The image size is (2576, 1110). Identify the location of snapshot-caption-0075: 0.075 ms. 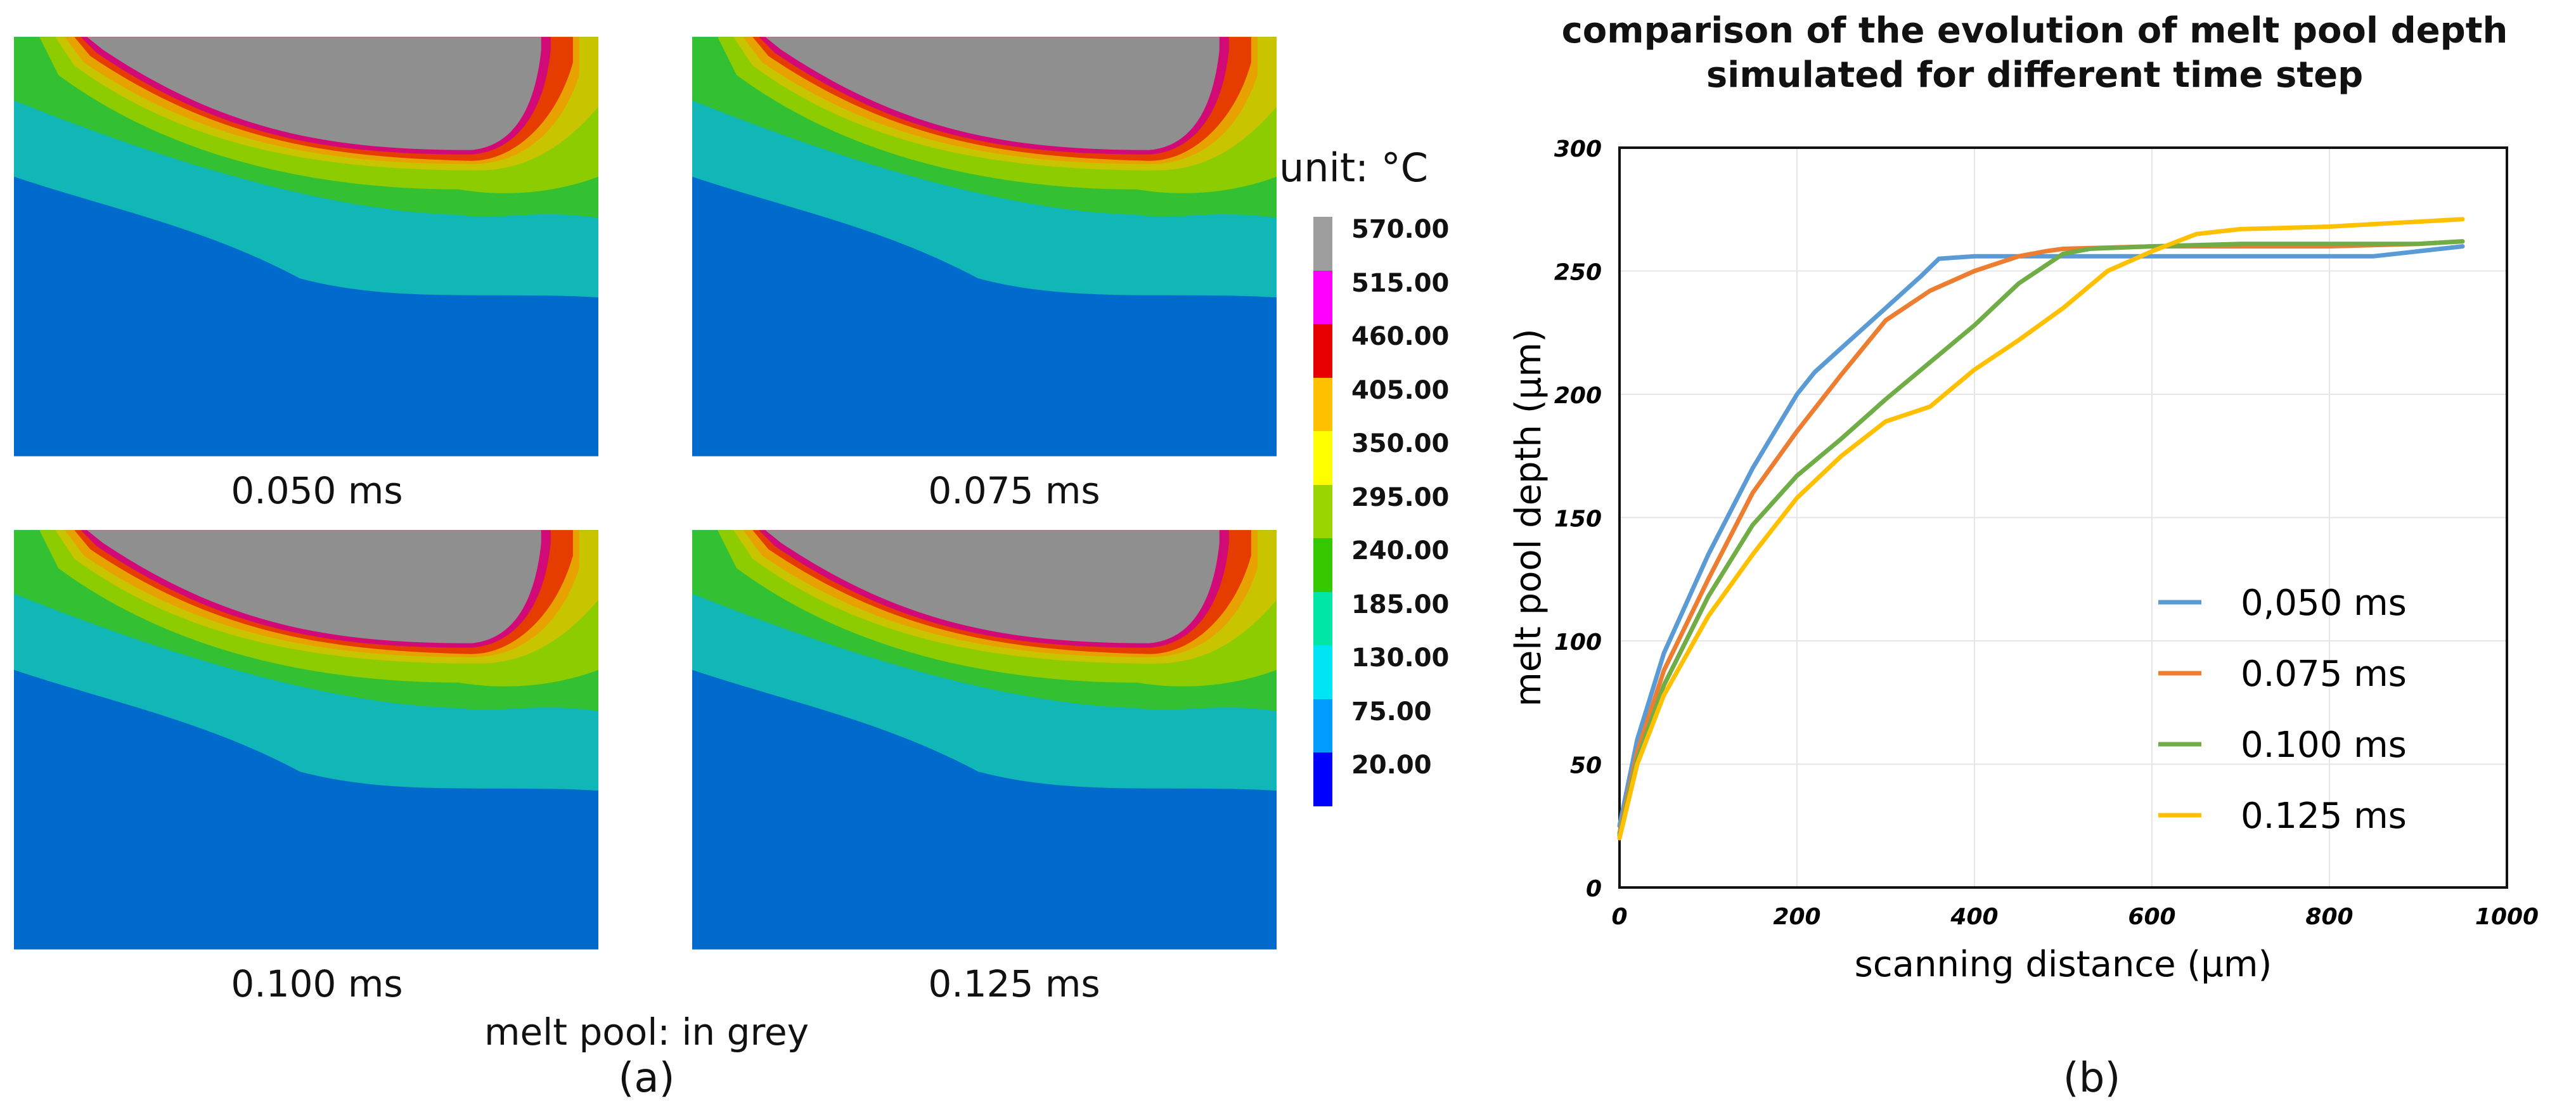
(1014, 491).